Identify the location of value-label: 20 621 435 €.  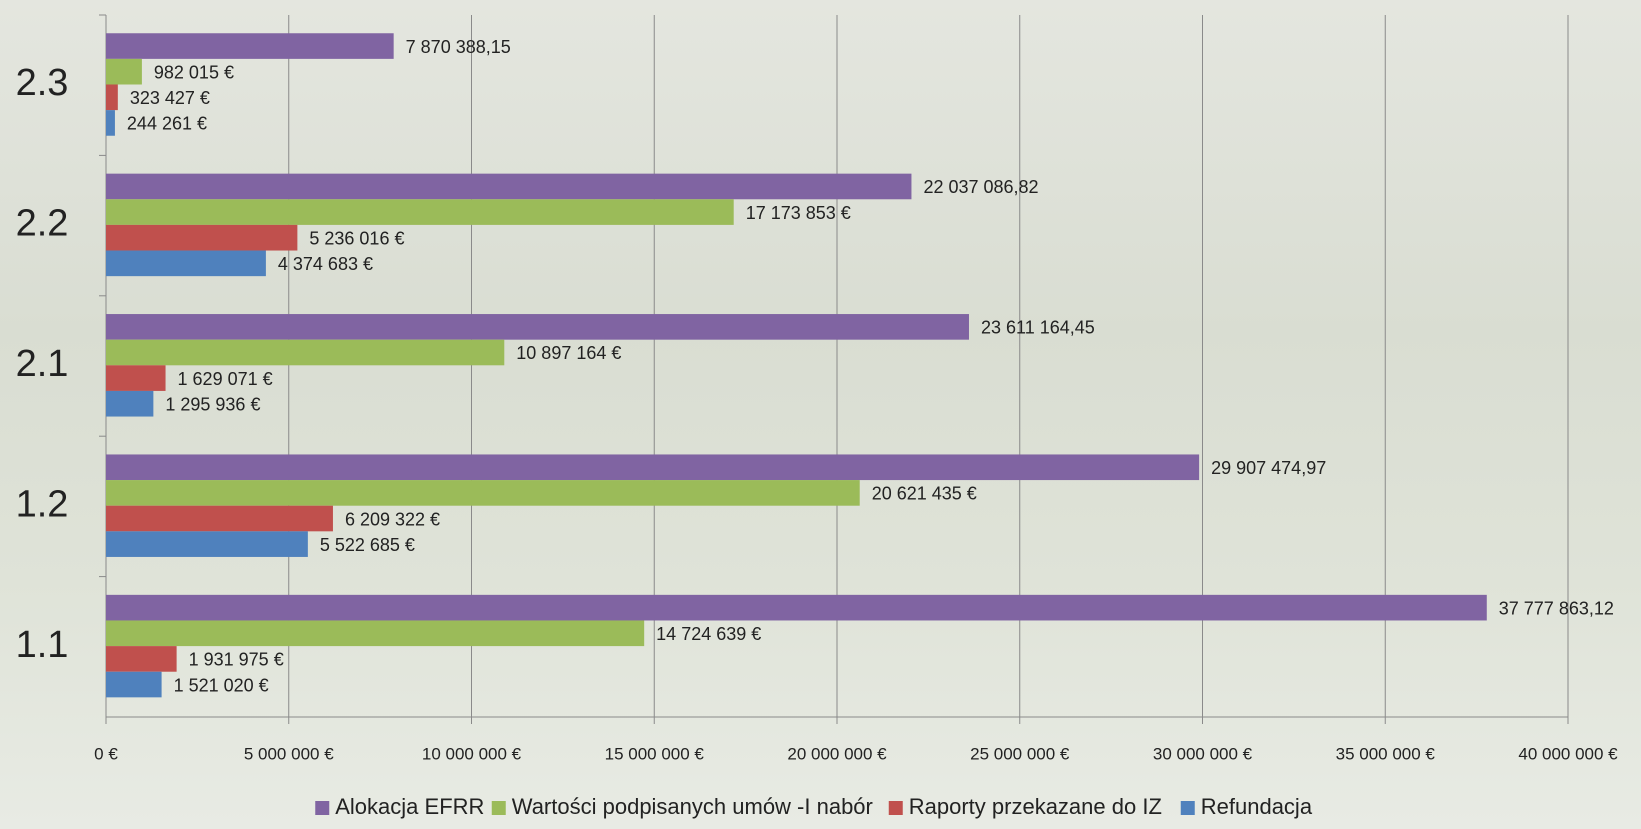
(924, 494).